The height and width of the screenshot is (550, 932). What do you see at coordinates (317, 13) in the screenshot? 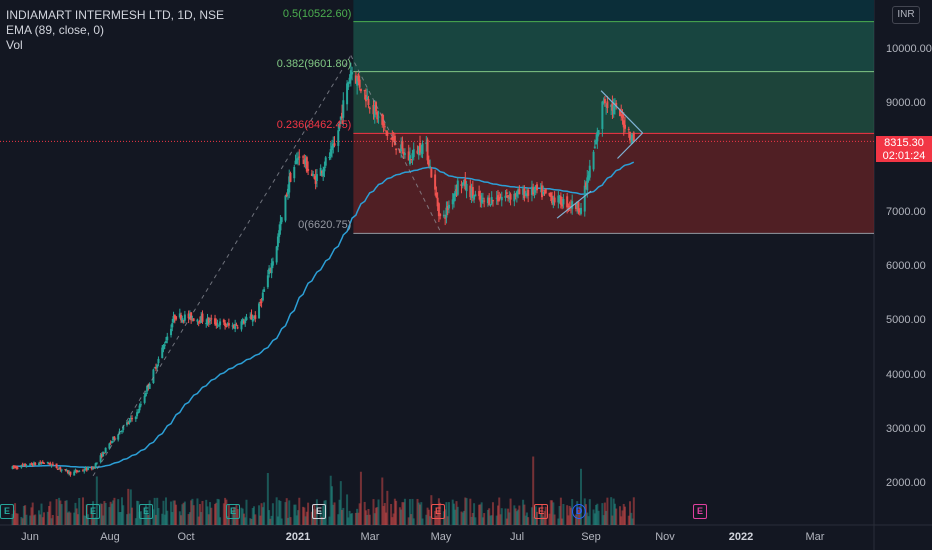
I see `fib-level-label: 0.5(10522.60)` at bounding box center [317, 13].